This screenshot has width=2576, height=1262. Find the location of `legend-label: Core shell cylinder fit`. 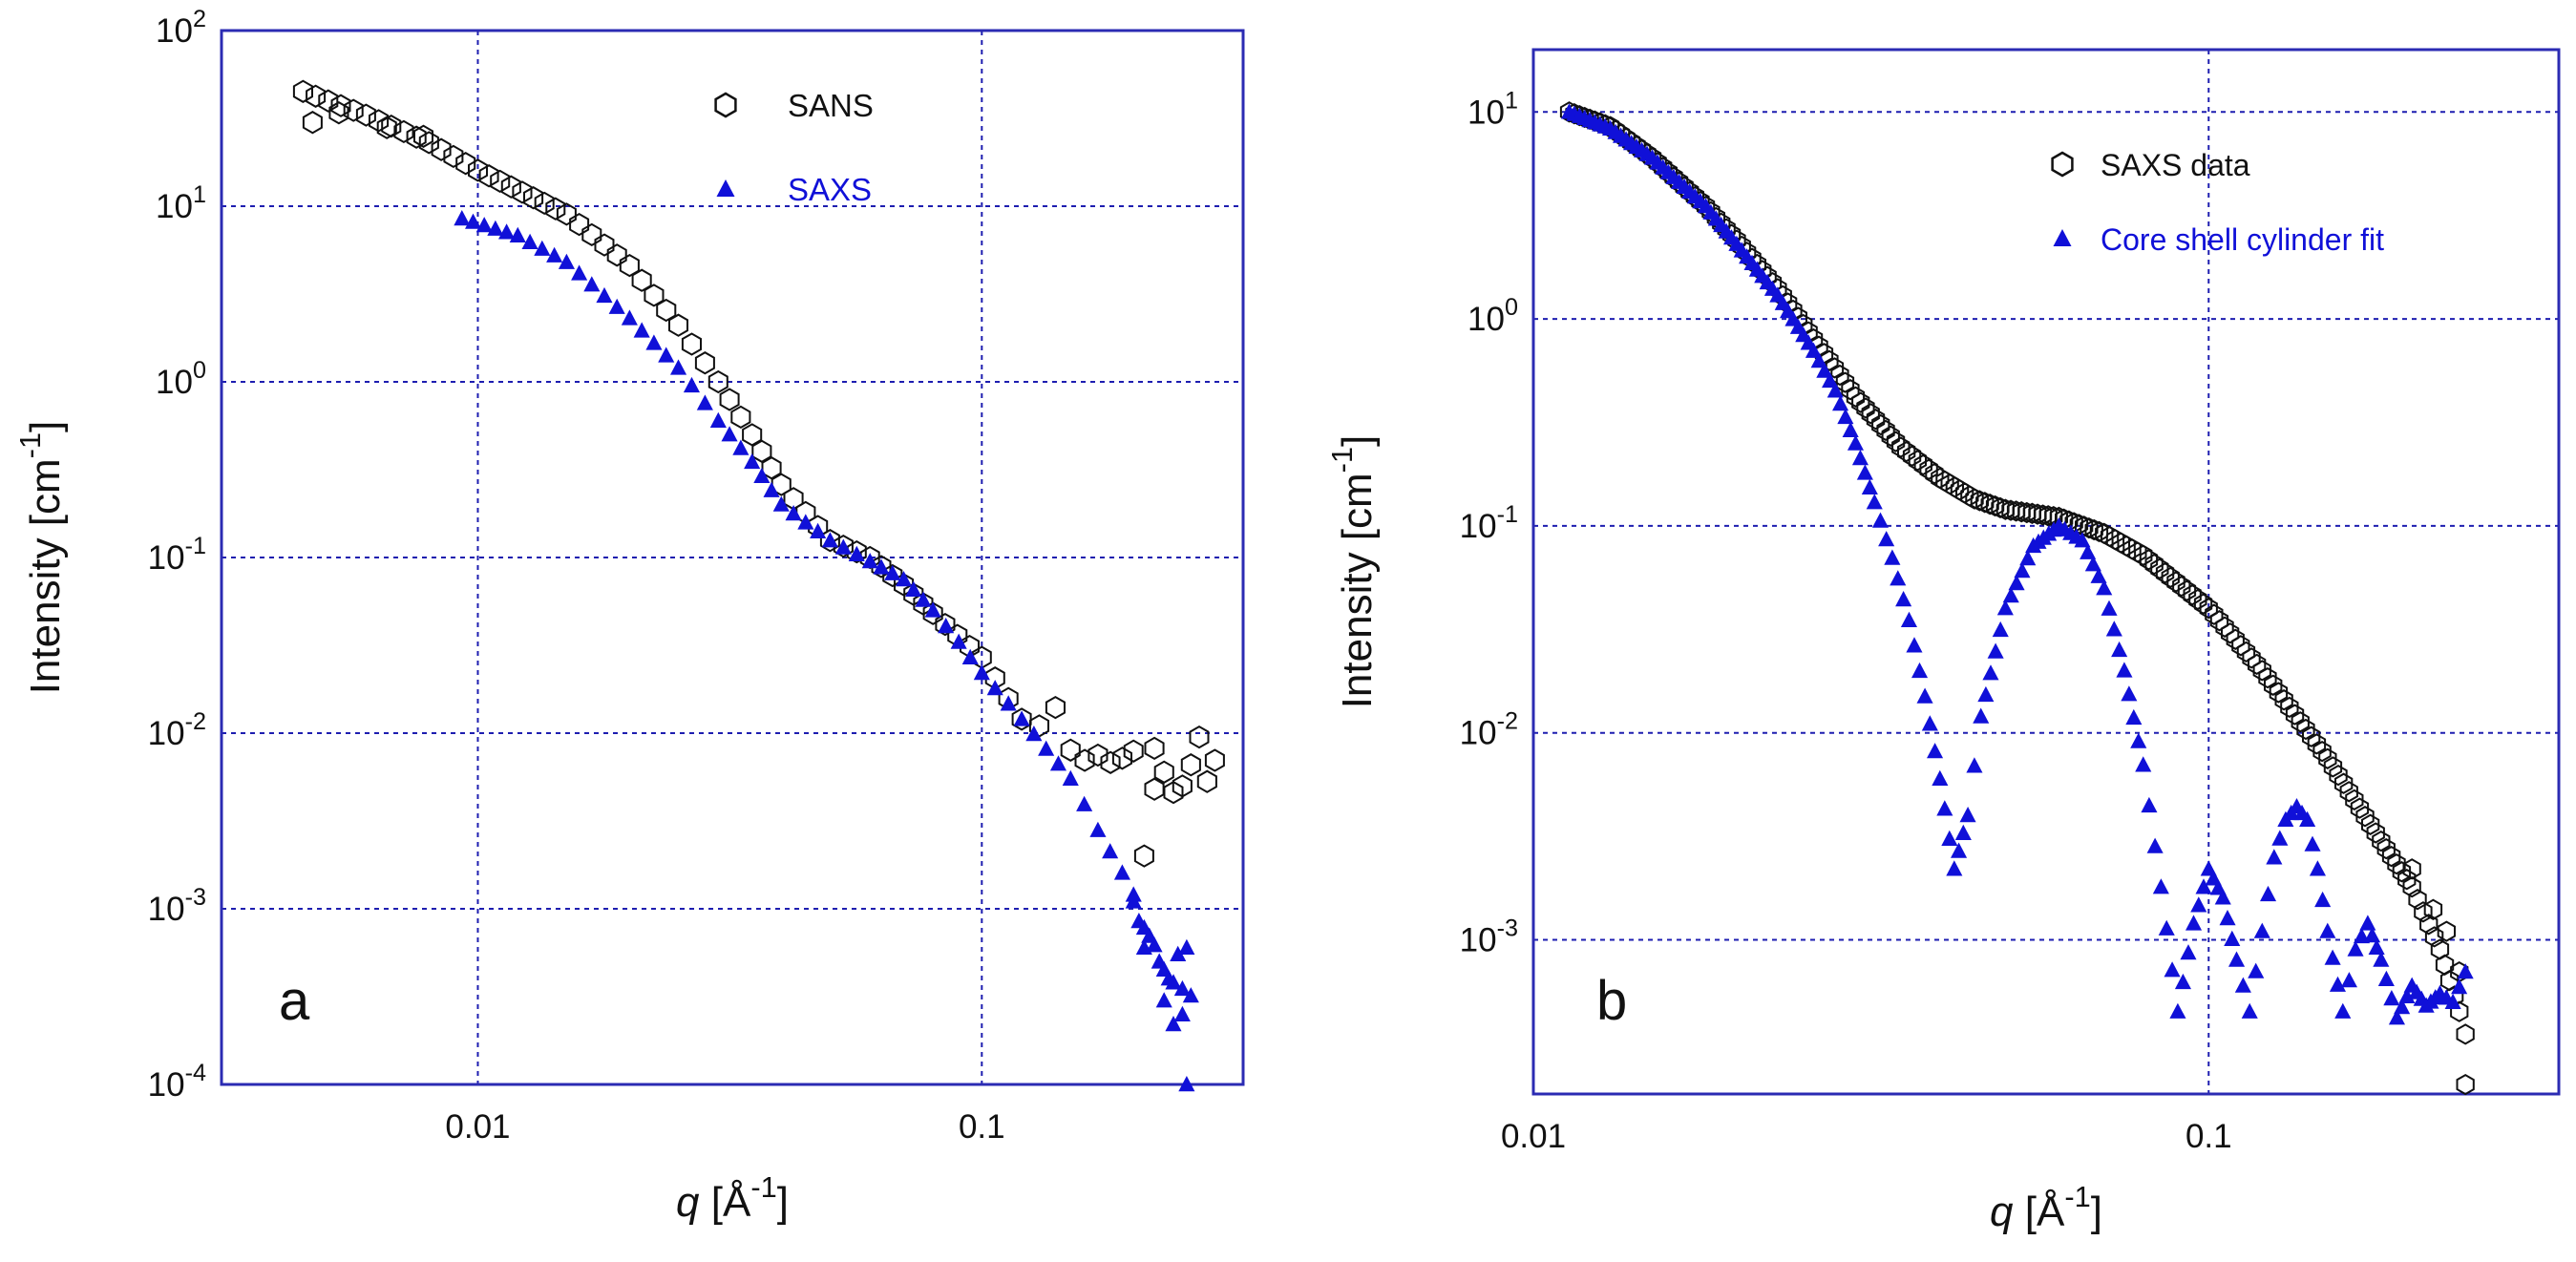

legend-label: Core shell cylinder fit is located at coordinates (2242, 239).